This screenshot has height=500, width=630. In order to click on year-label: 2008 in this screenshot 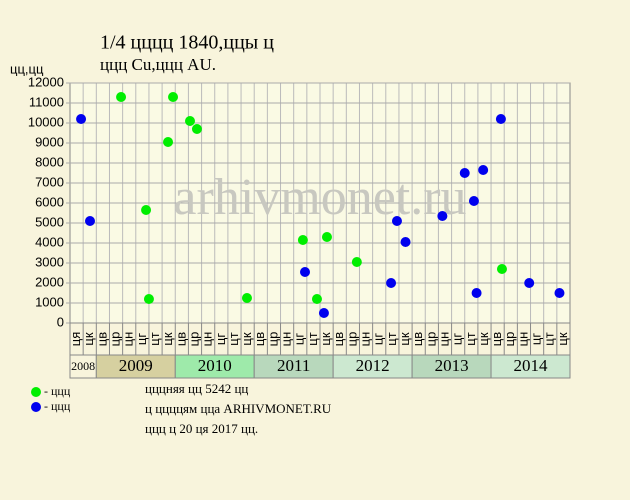, I will do `click(83, 366)`.